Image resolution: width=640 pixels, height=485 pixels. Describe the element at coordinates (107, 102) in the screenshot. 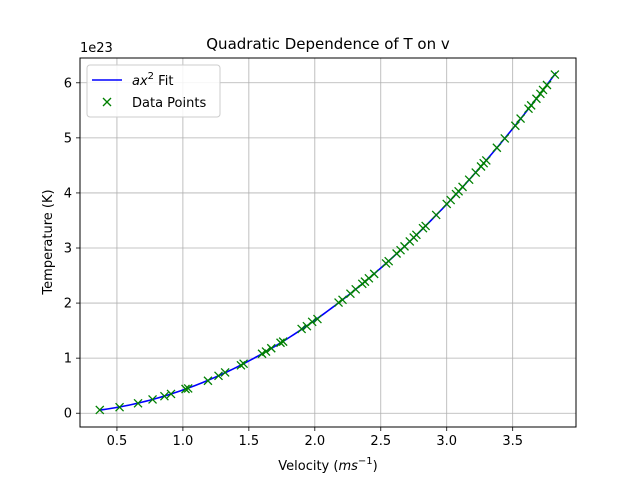

I see `legend-points-marker` at that location.